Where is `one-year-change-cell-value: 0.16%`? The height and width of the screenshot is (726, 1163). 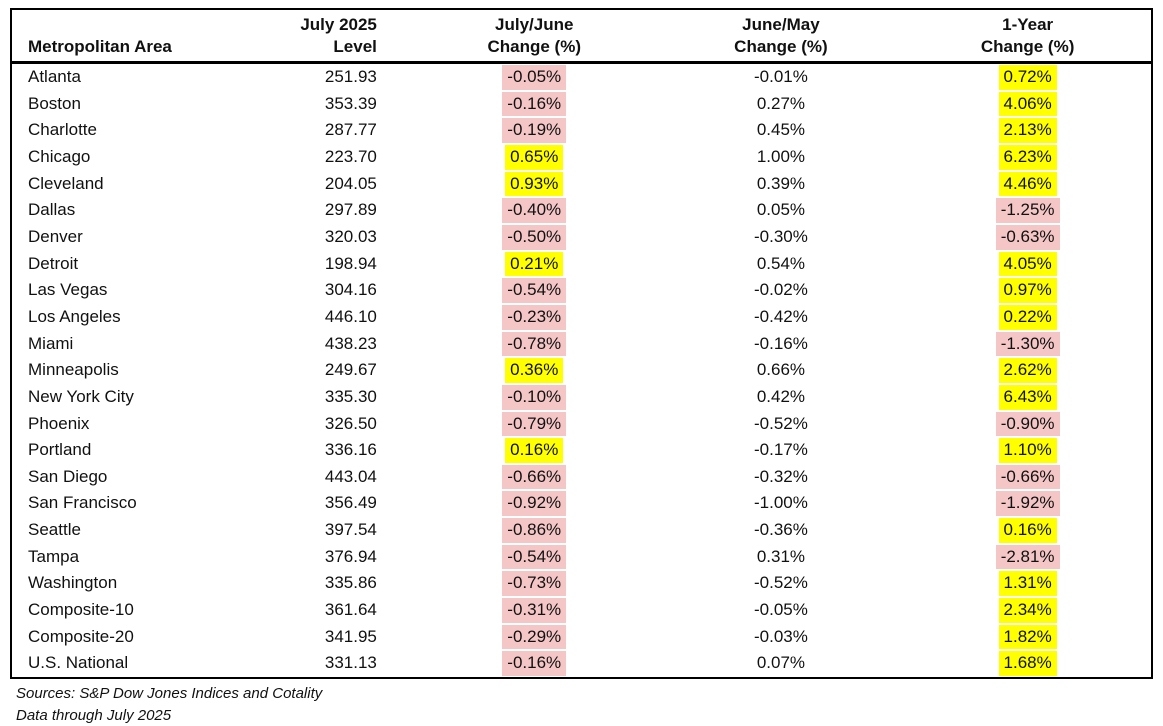
one-year-change-cell-value: 0.16% is located at coordinates (1027, 530).